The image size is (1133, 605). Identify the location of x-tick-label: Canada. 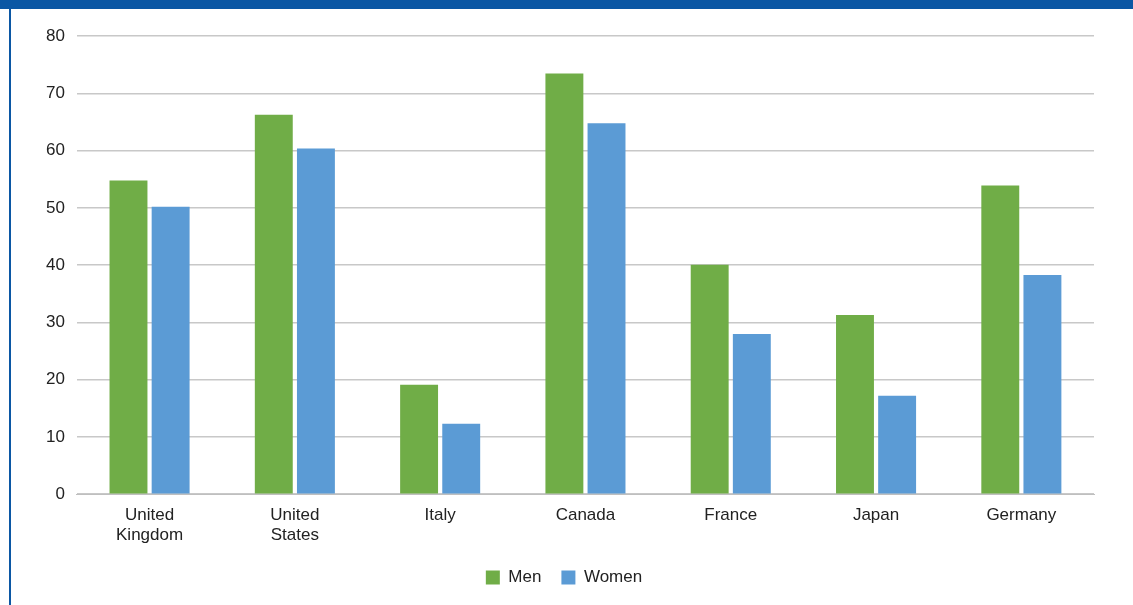
(585, 515).